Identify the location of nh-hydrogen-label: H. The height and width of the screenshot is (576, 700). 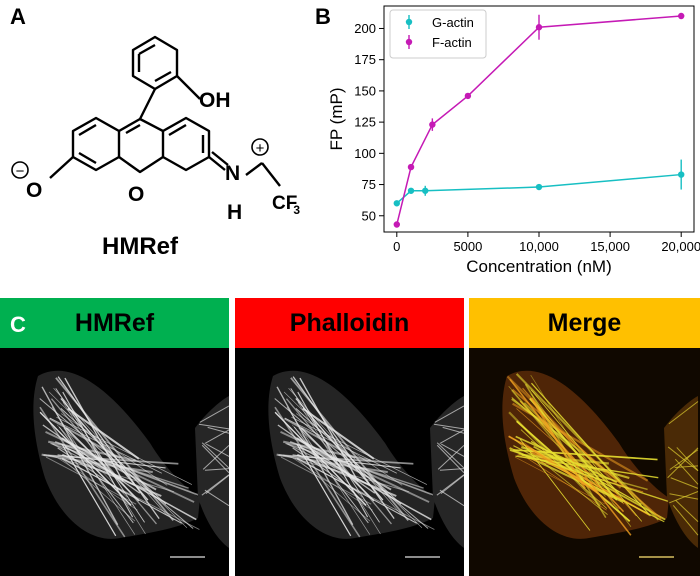
(234, 212).